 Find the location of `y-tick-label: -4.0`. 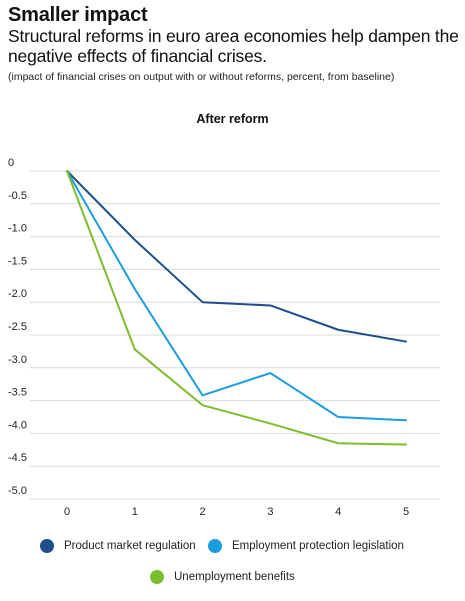

y-tick-label: -4.0 is located at coordinates (17, 425).